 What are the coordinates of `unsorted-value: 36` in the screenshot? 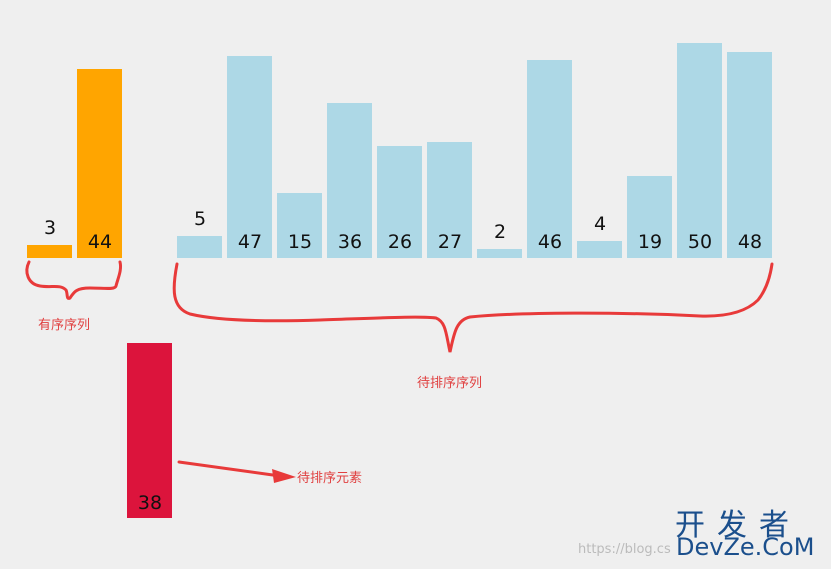 It's located at (350, 242).